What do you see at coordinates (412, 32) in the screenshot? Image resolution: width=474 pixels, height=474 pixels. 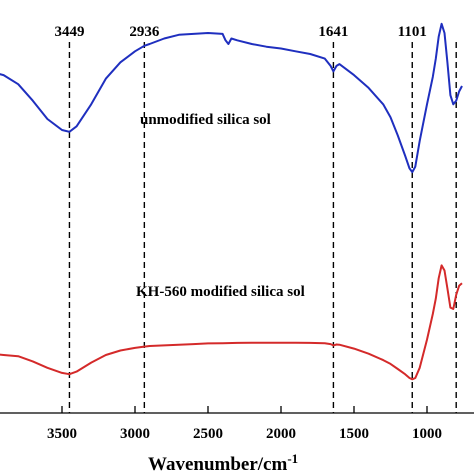 I see `peak-label-1101: 1101` at bounding box center [412, 32].